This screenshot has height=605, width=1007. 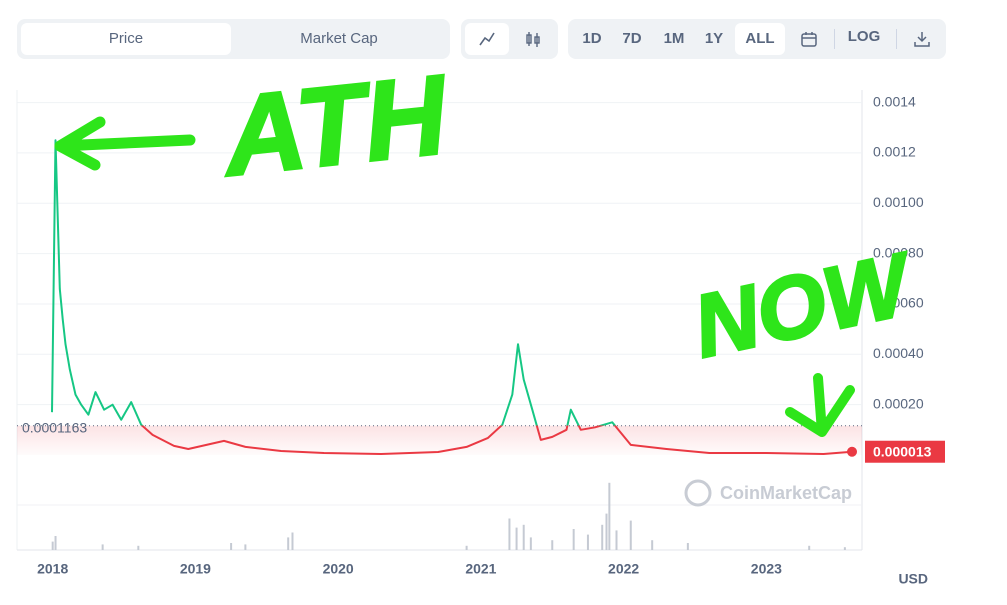 I want to click on below-baseline-fill, so click(x=439, y=440).